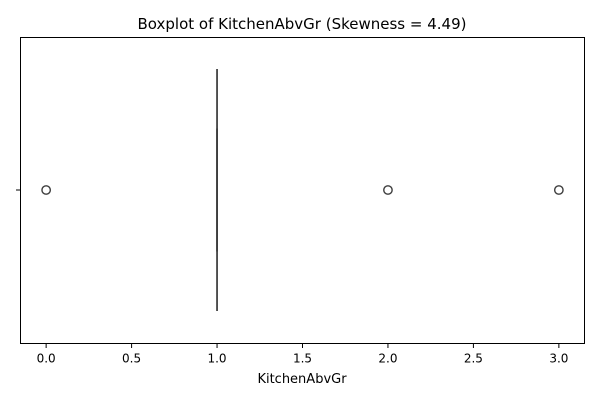 The height and width of the screenshot is (400, 600). What do you see at coordinates (46, 359) in the screenshot?
I see `x-tick-label: 0.0` at bounding box center [46, 359].